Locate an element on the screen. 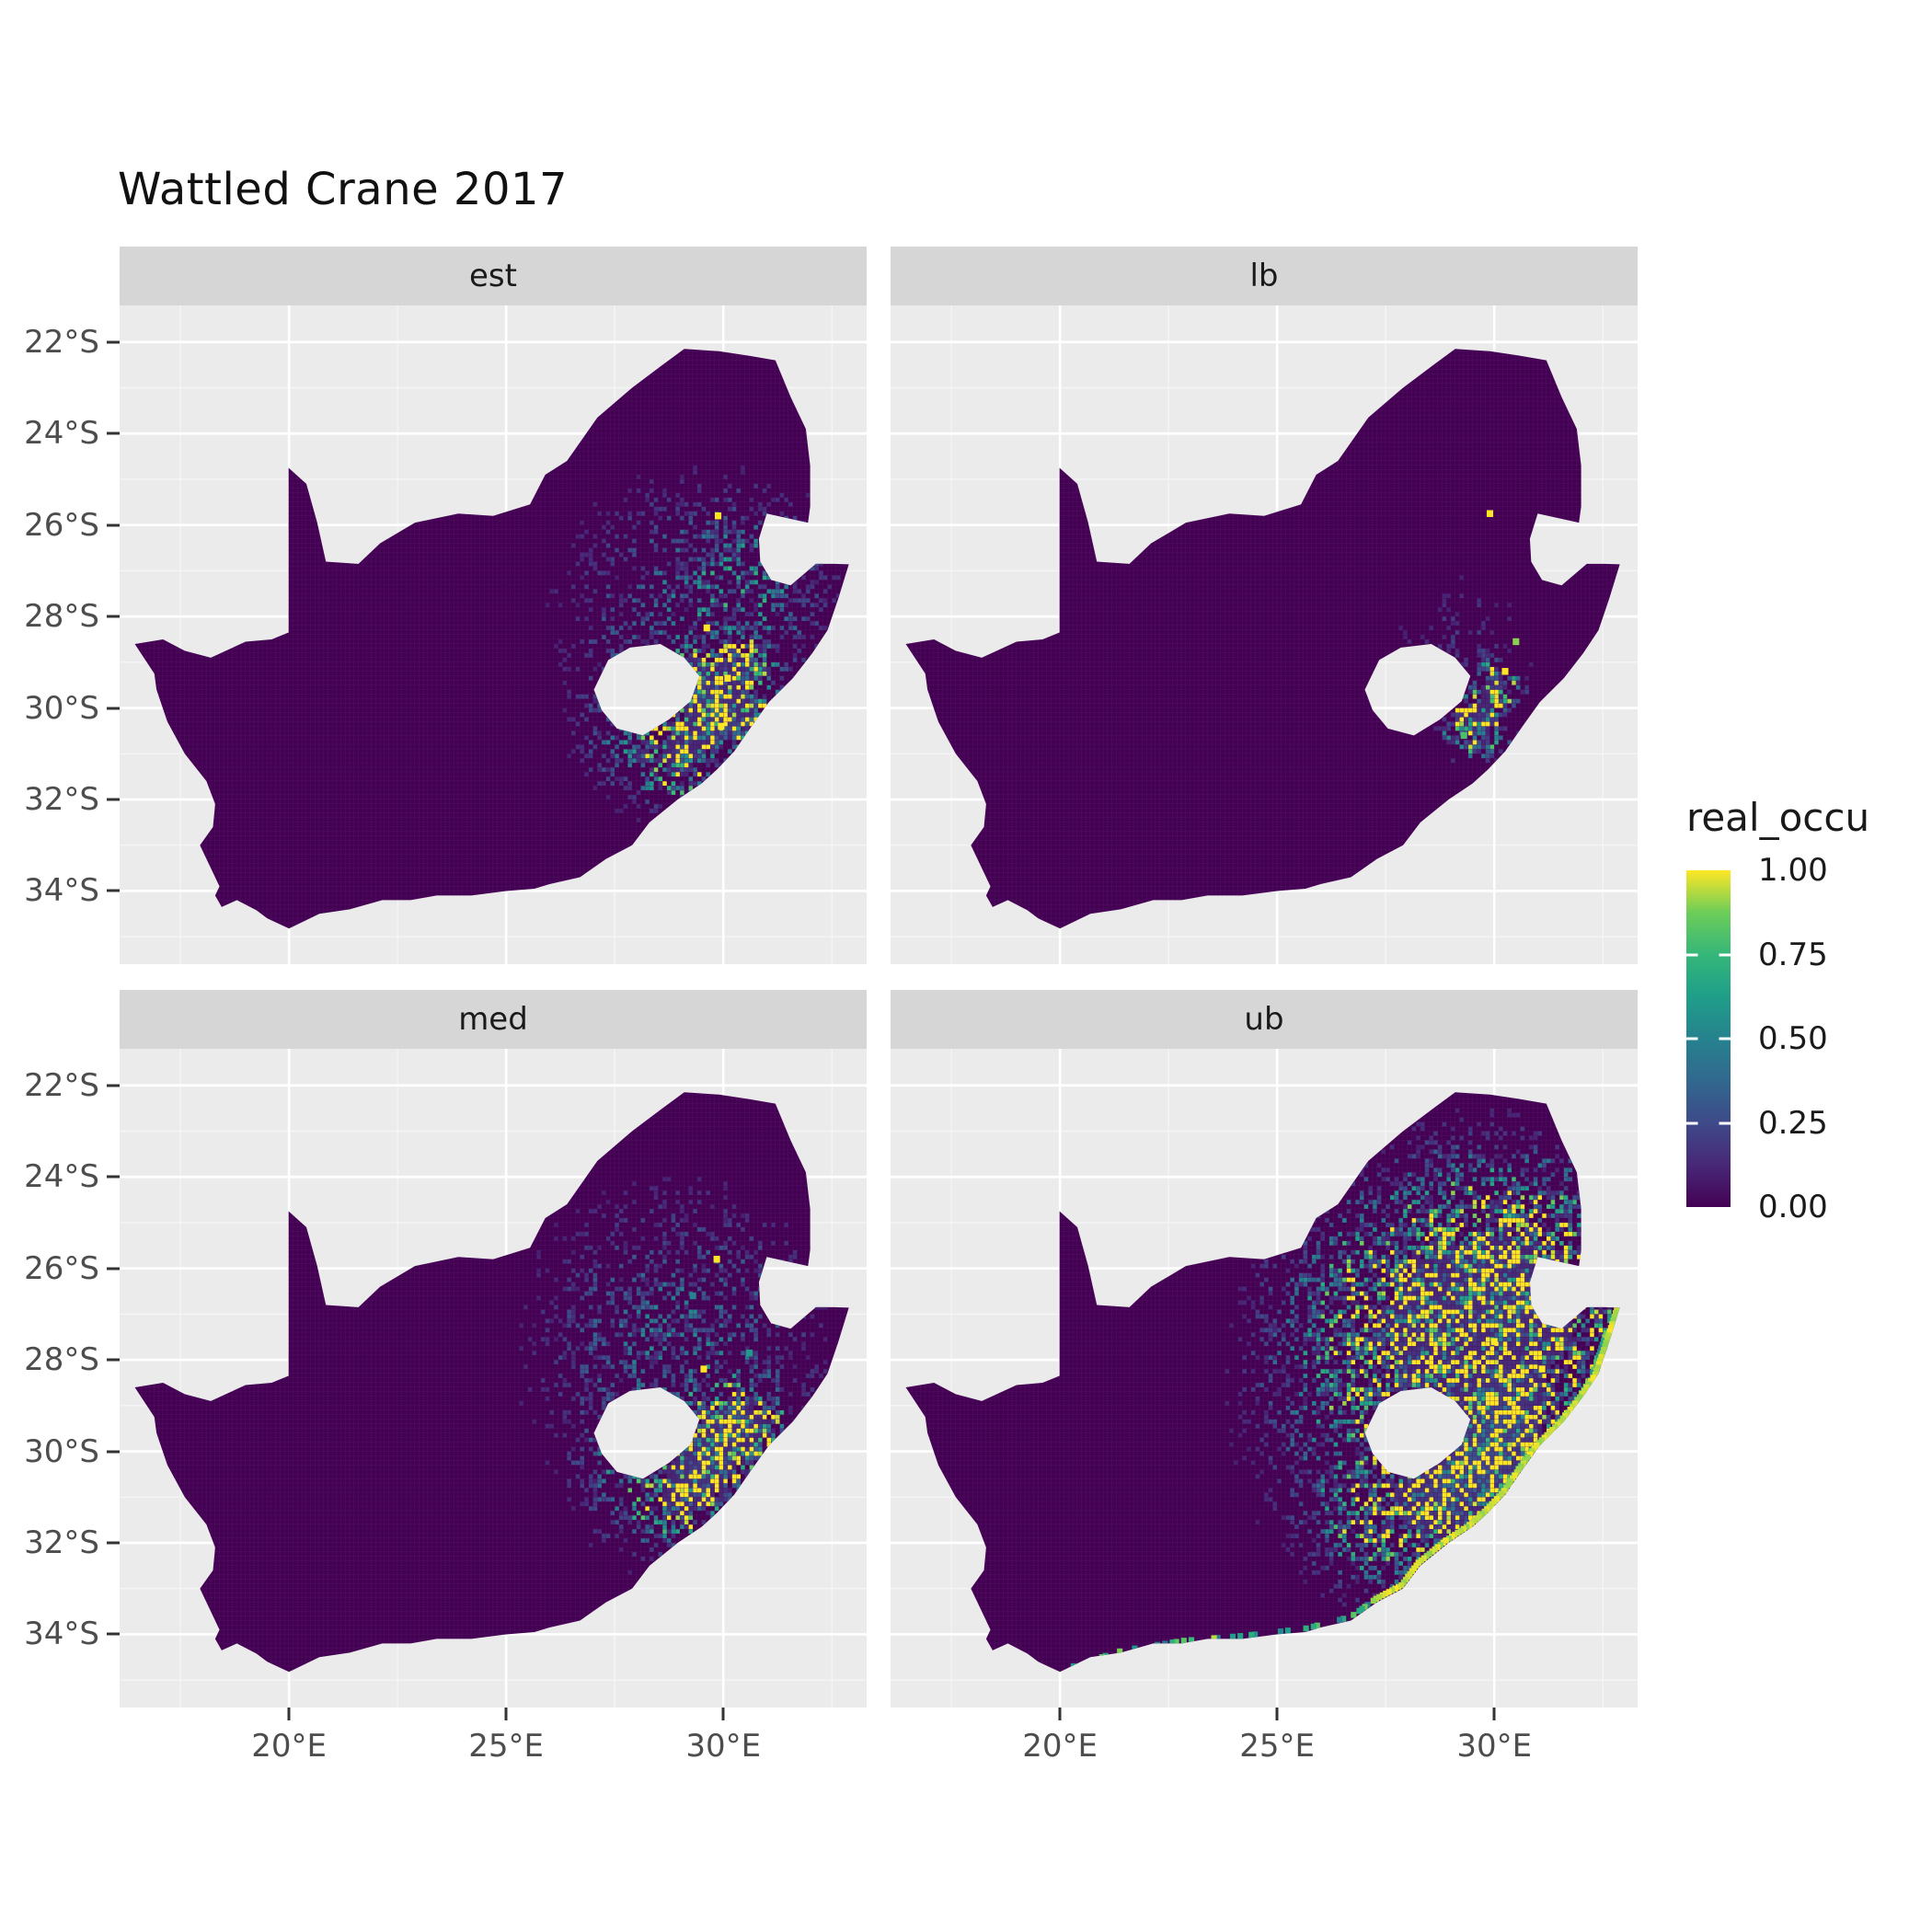  map-svg-lb is located at coordinates (1264, 634).